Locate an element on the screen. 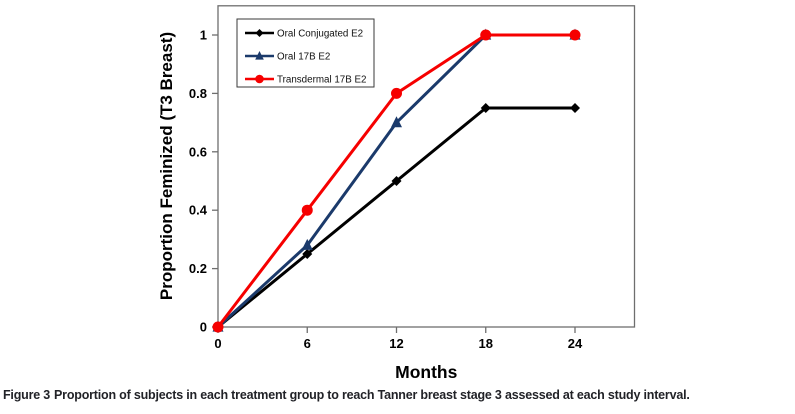  x-axis-title: Months is located at coordinates (426, 372).